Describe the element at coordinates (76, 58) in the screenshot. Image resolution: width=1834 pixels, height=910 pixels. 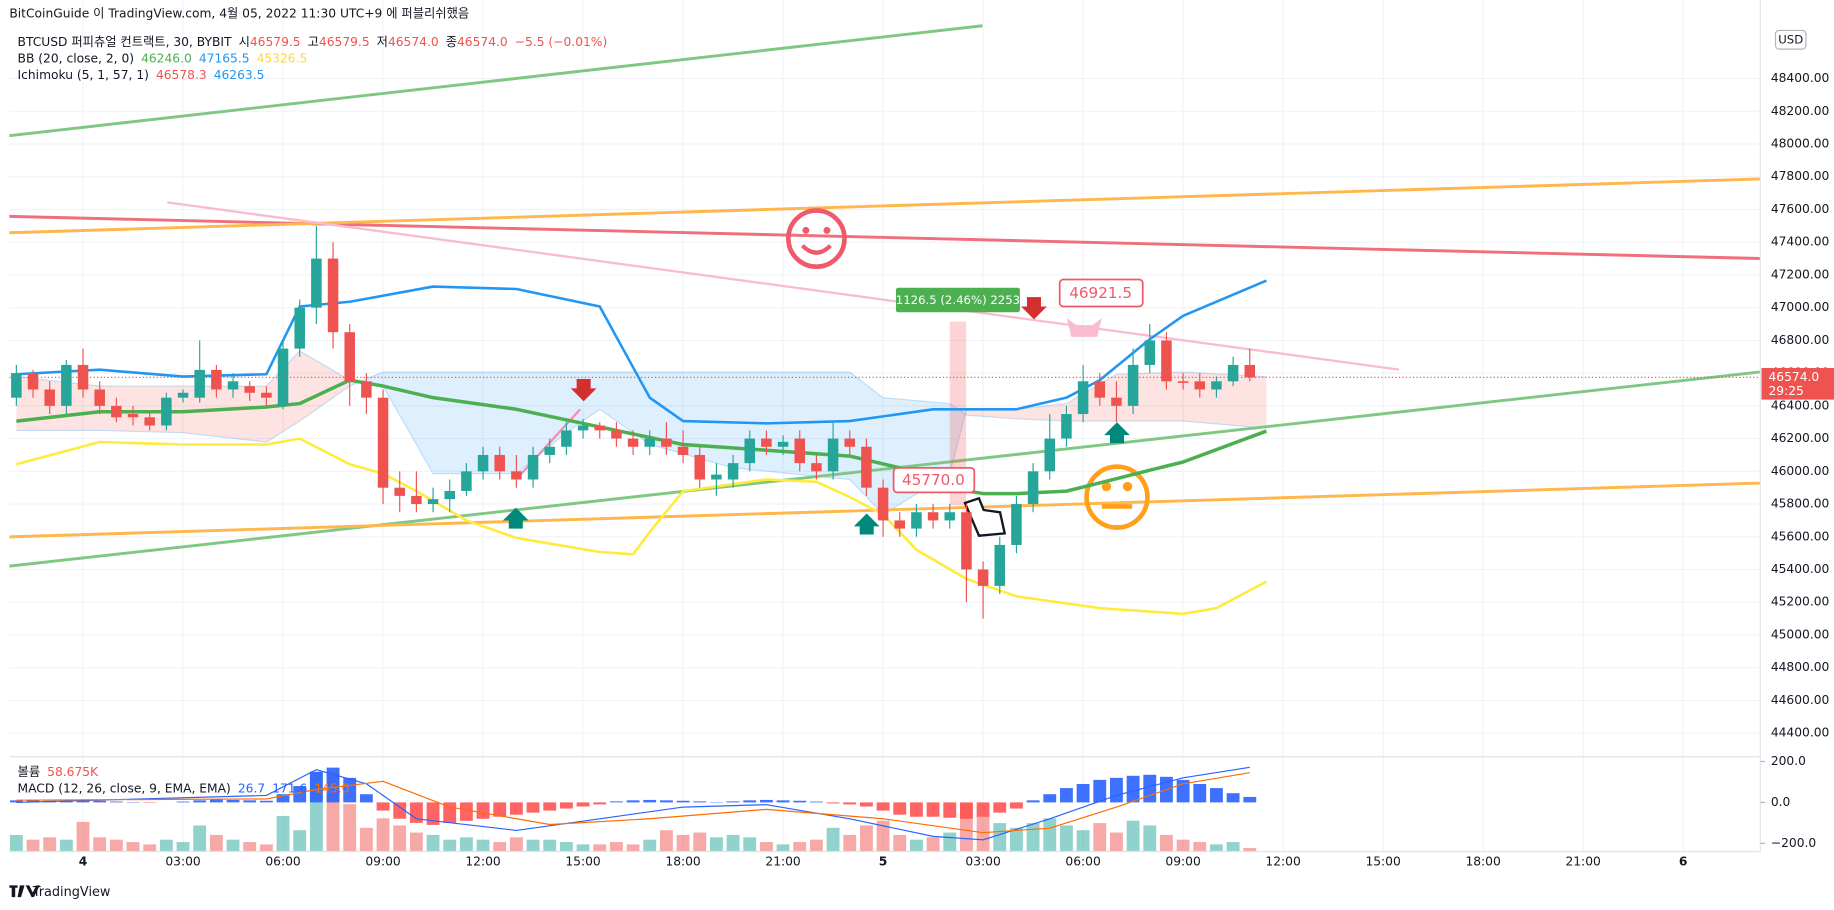
I see `legend-label: BB (20, close, 2, 0)` at that location.